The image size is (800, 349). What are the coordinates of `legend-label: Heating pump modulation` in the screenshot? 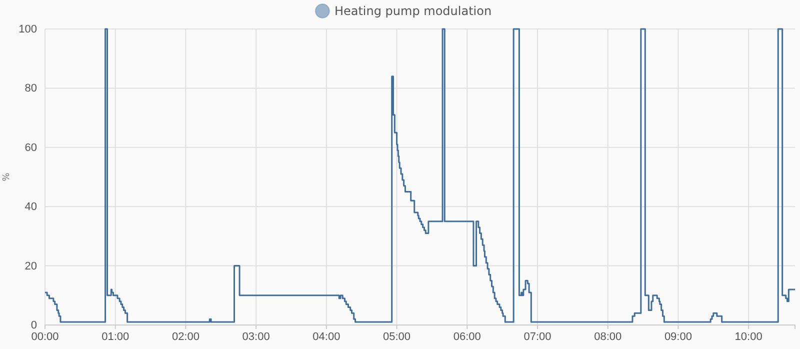 It's located at (413, 11).